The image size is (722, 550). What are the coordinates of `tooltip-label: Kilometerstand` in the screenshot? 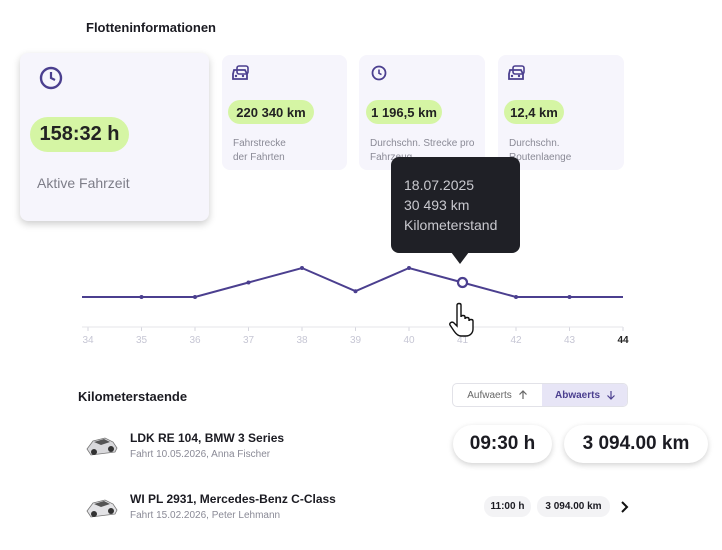 It's located at (451, 225).